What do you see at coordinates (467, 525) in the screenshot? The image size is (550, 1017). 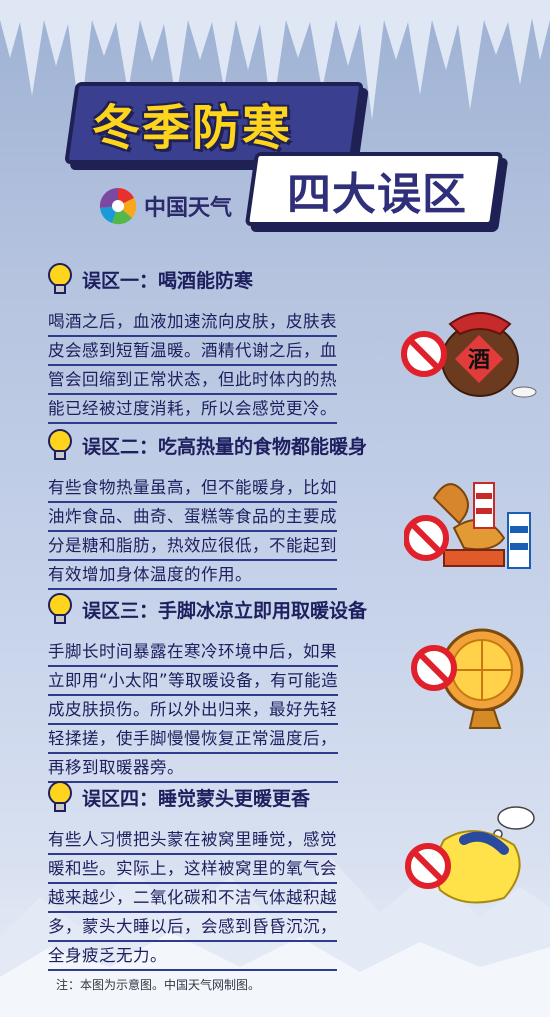 I see `fast-food-illustration` at bounding box center [467, 525].